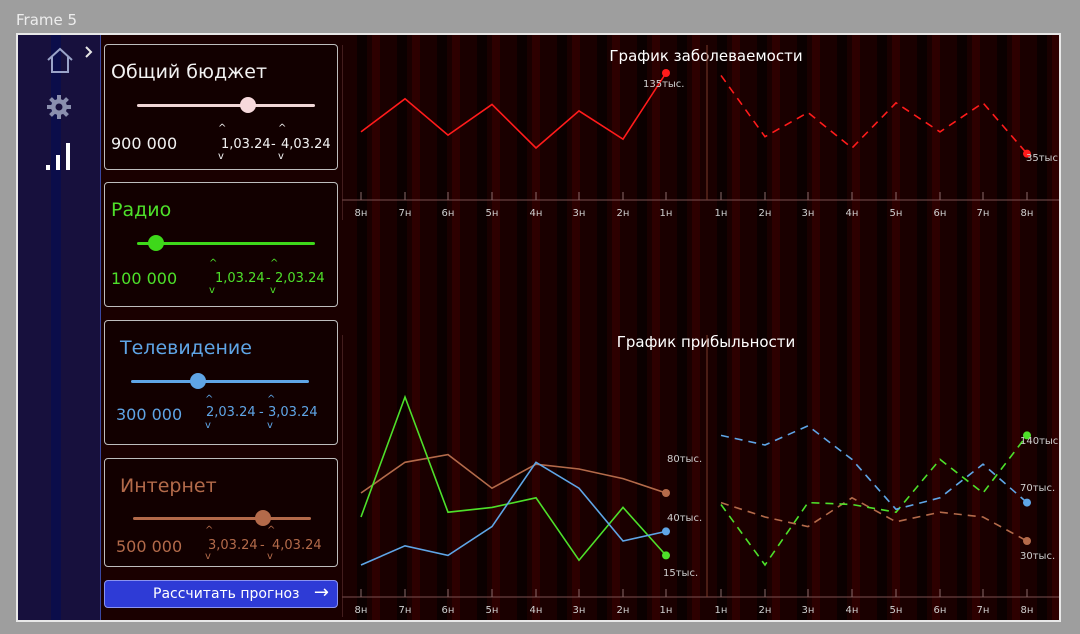 This screenshot has height=634, width=1080. I want to click on x-tick-label: 8н, so click(361, 213).